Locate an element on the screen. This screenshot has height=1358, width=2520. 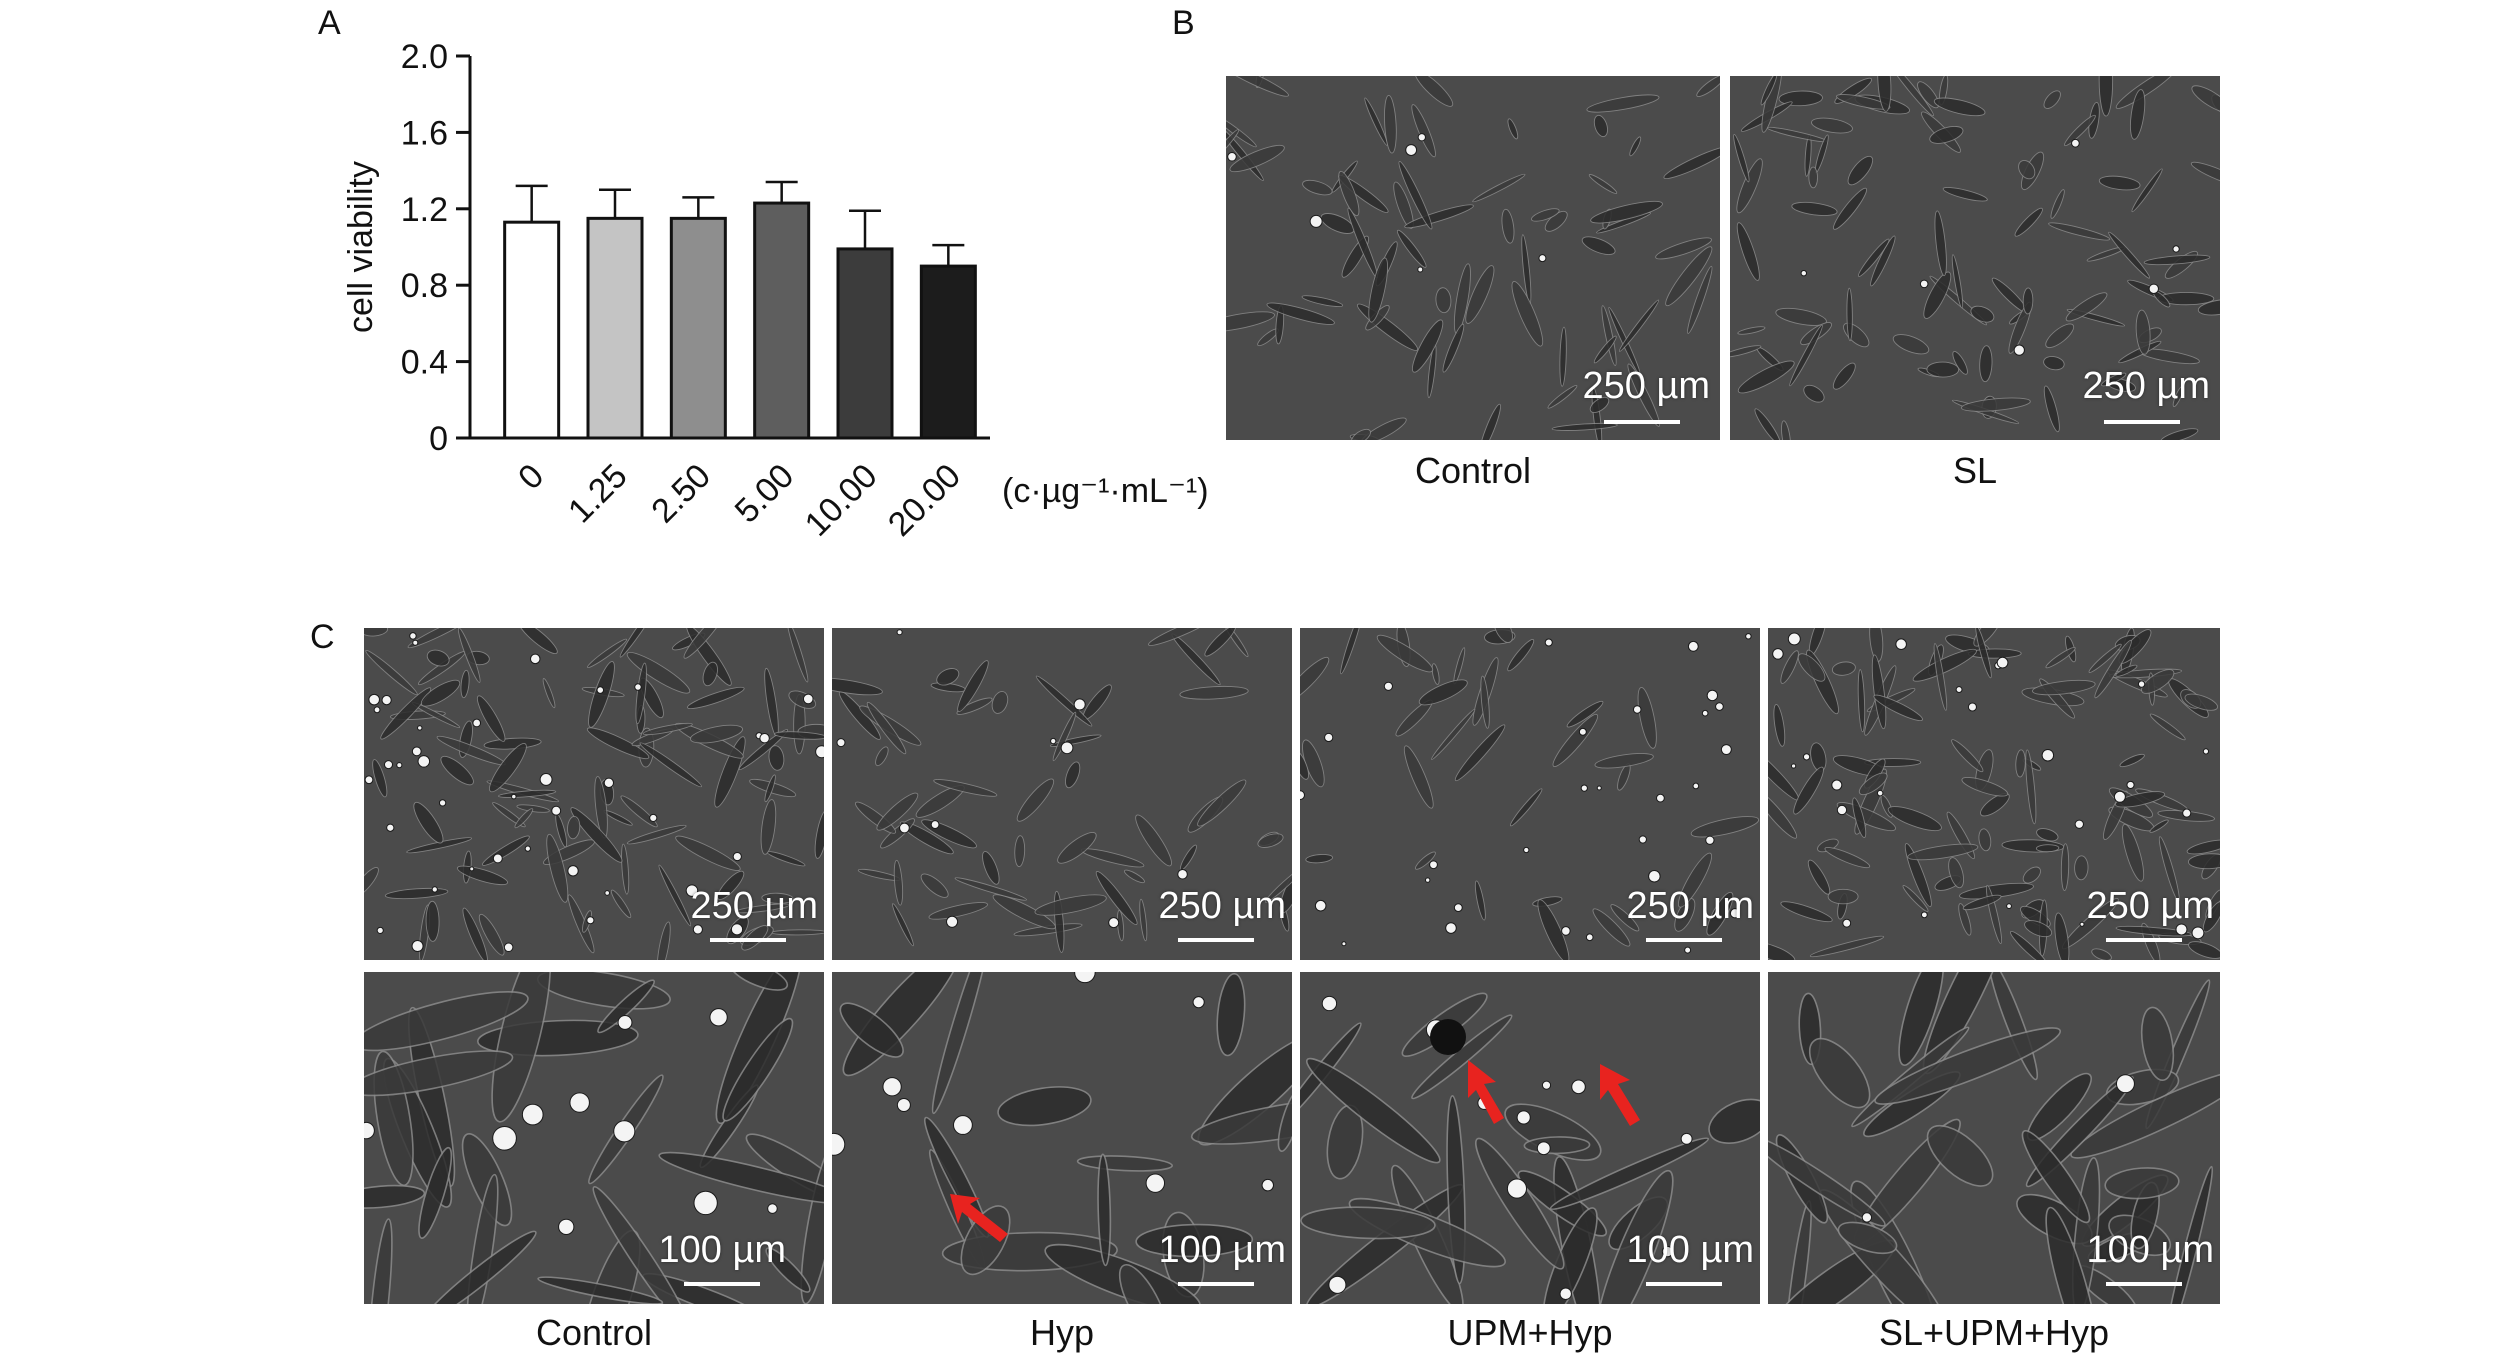
micrograph-c-hyp-250: 250 µm is located at coordinates (1062, 794).